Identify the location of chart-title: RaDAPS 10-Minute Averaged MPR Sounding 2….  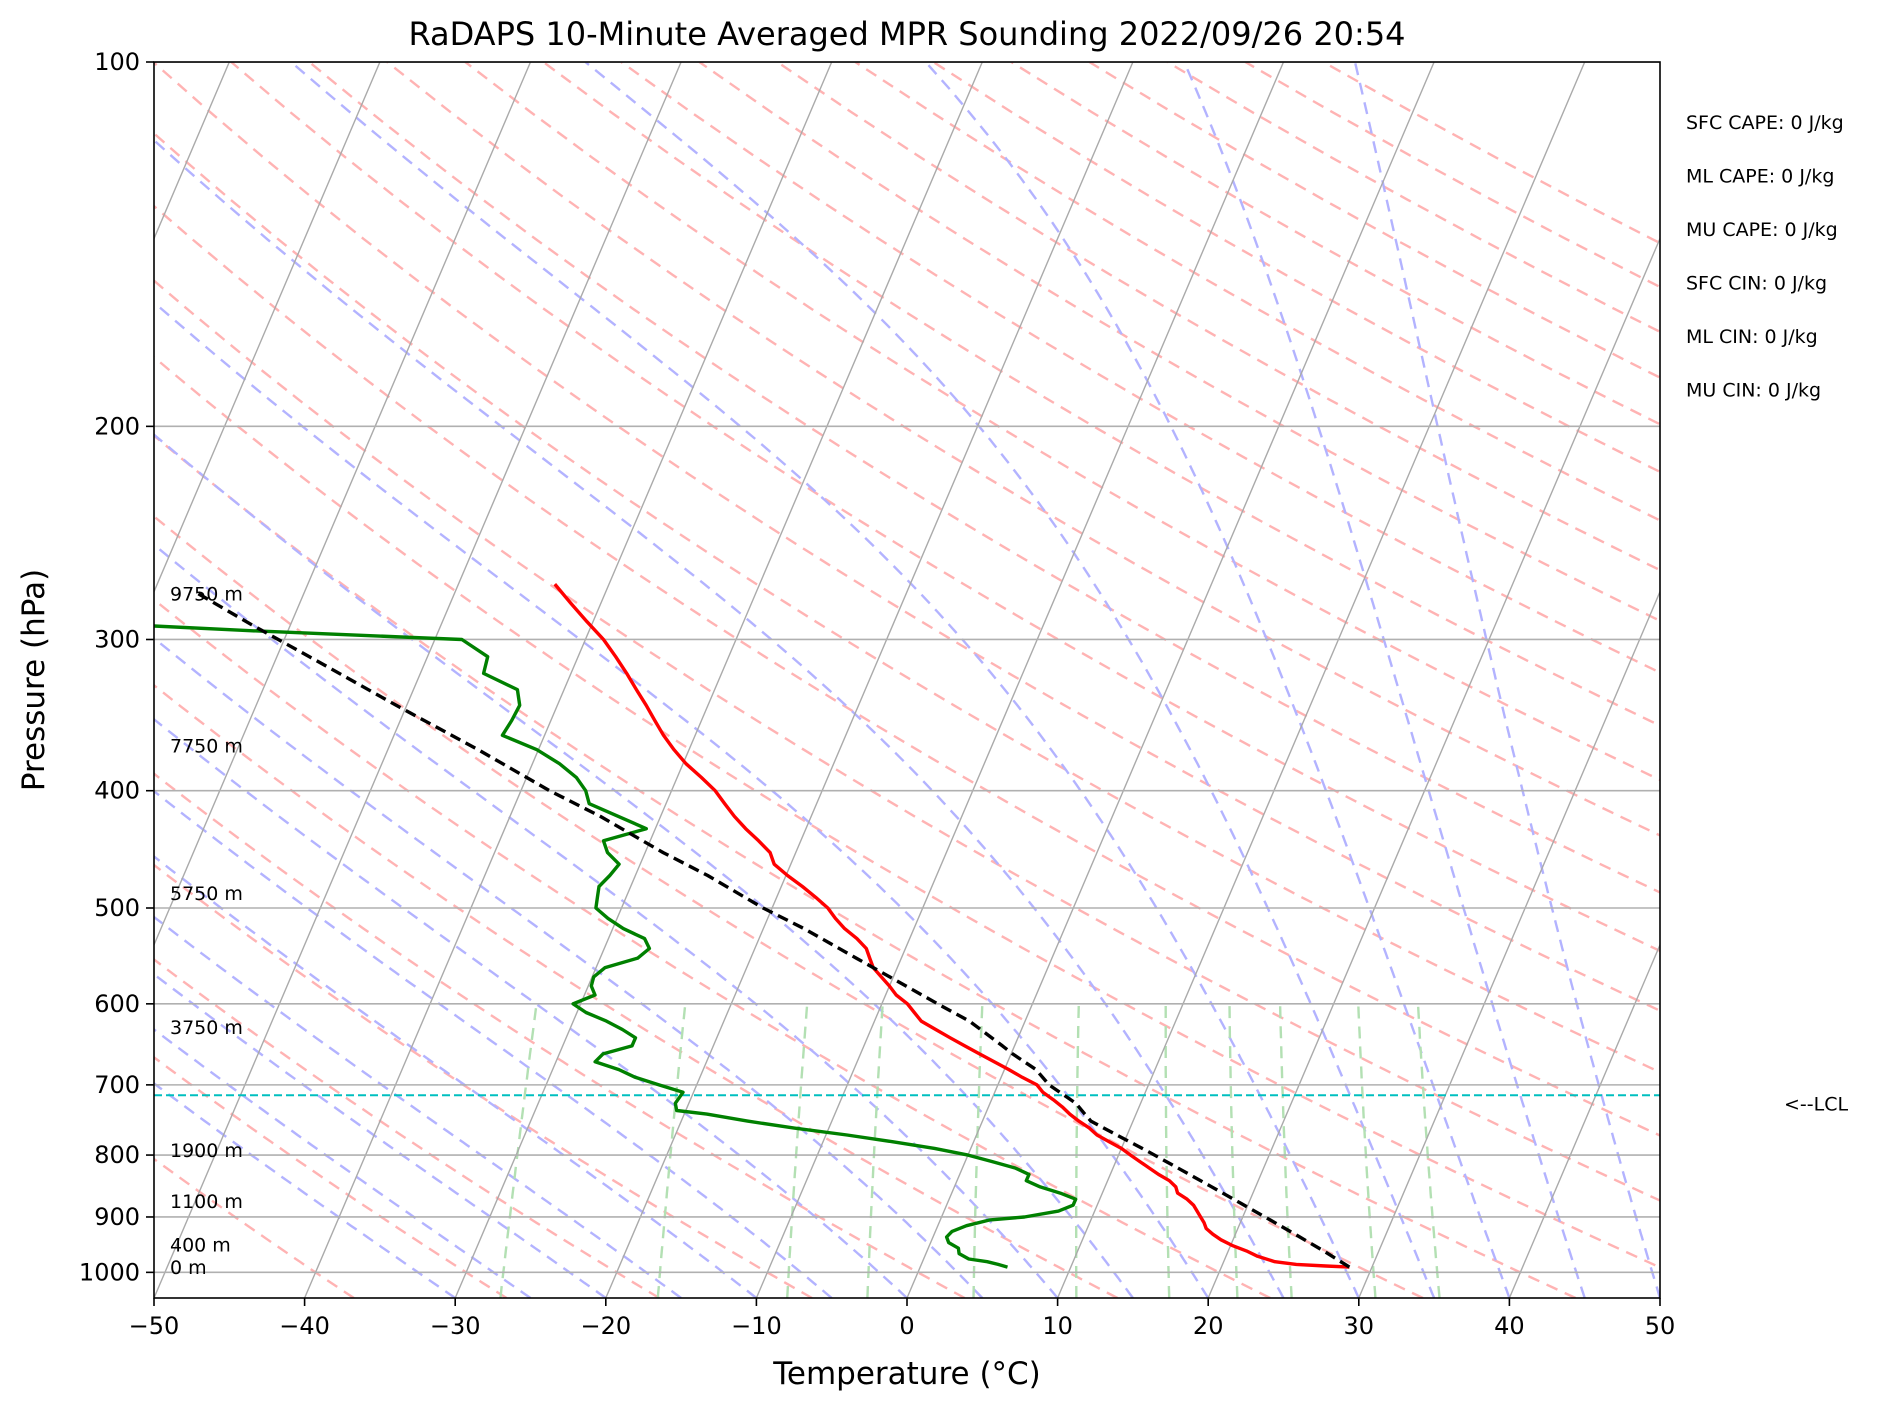
(906, 34).